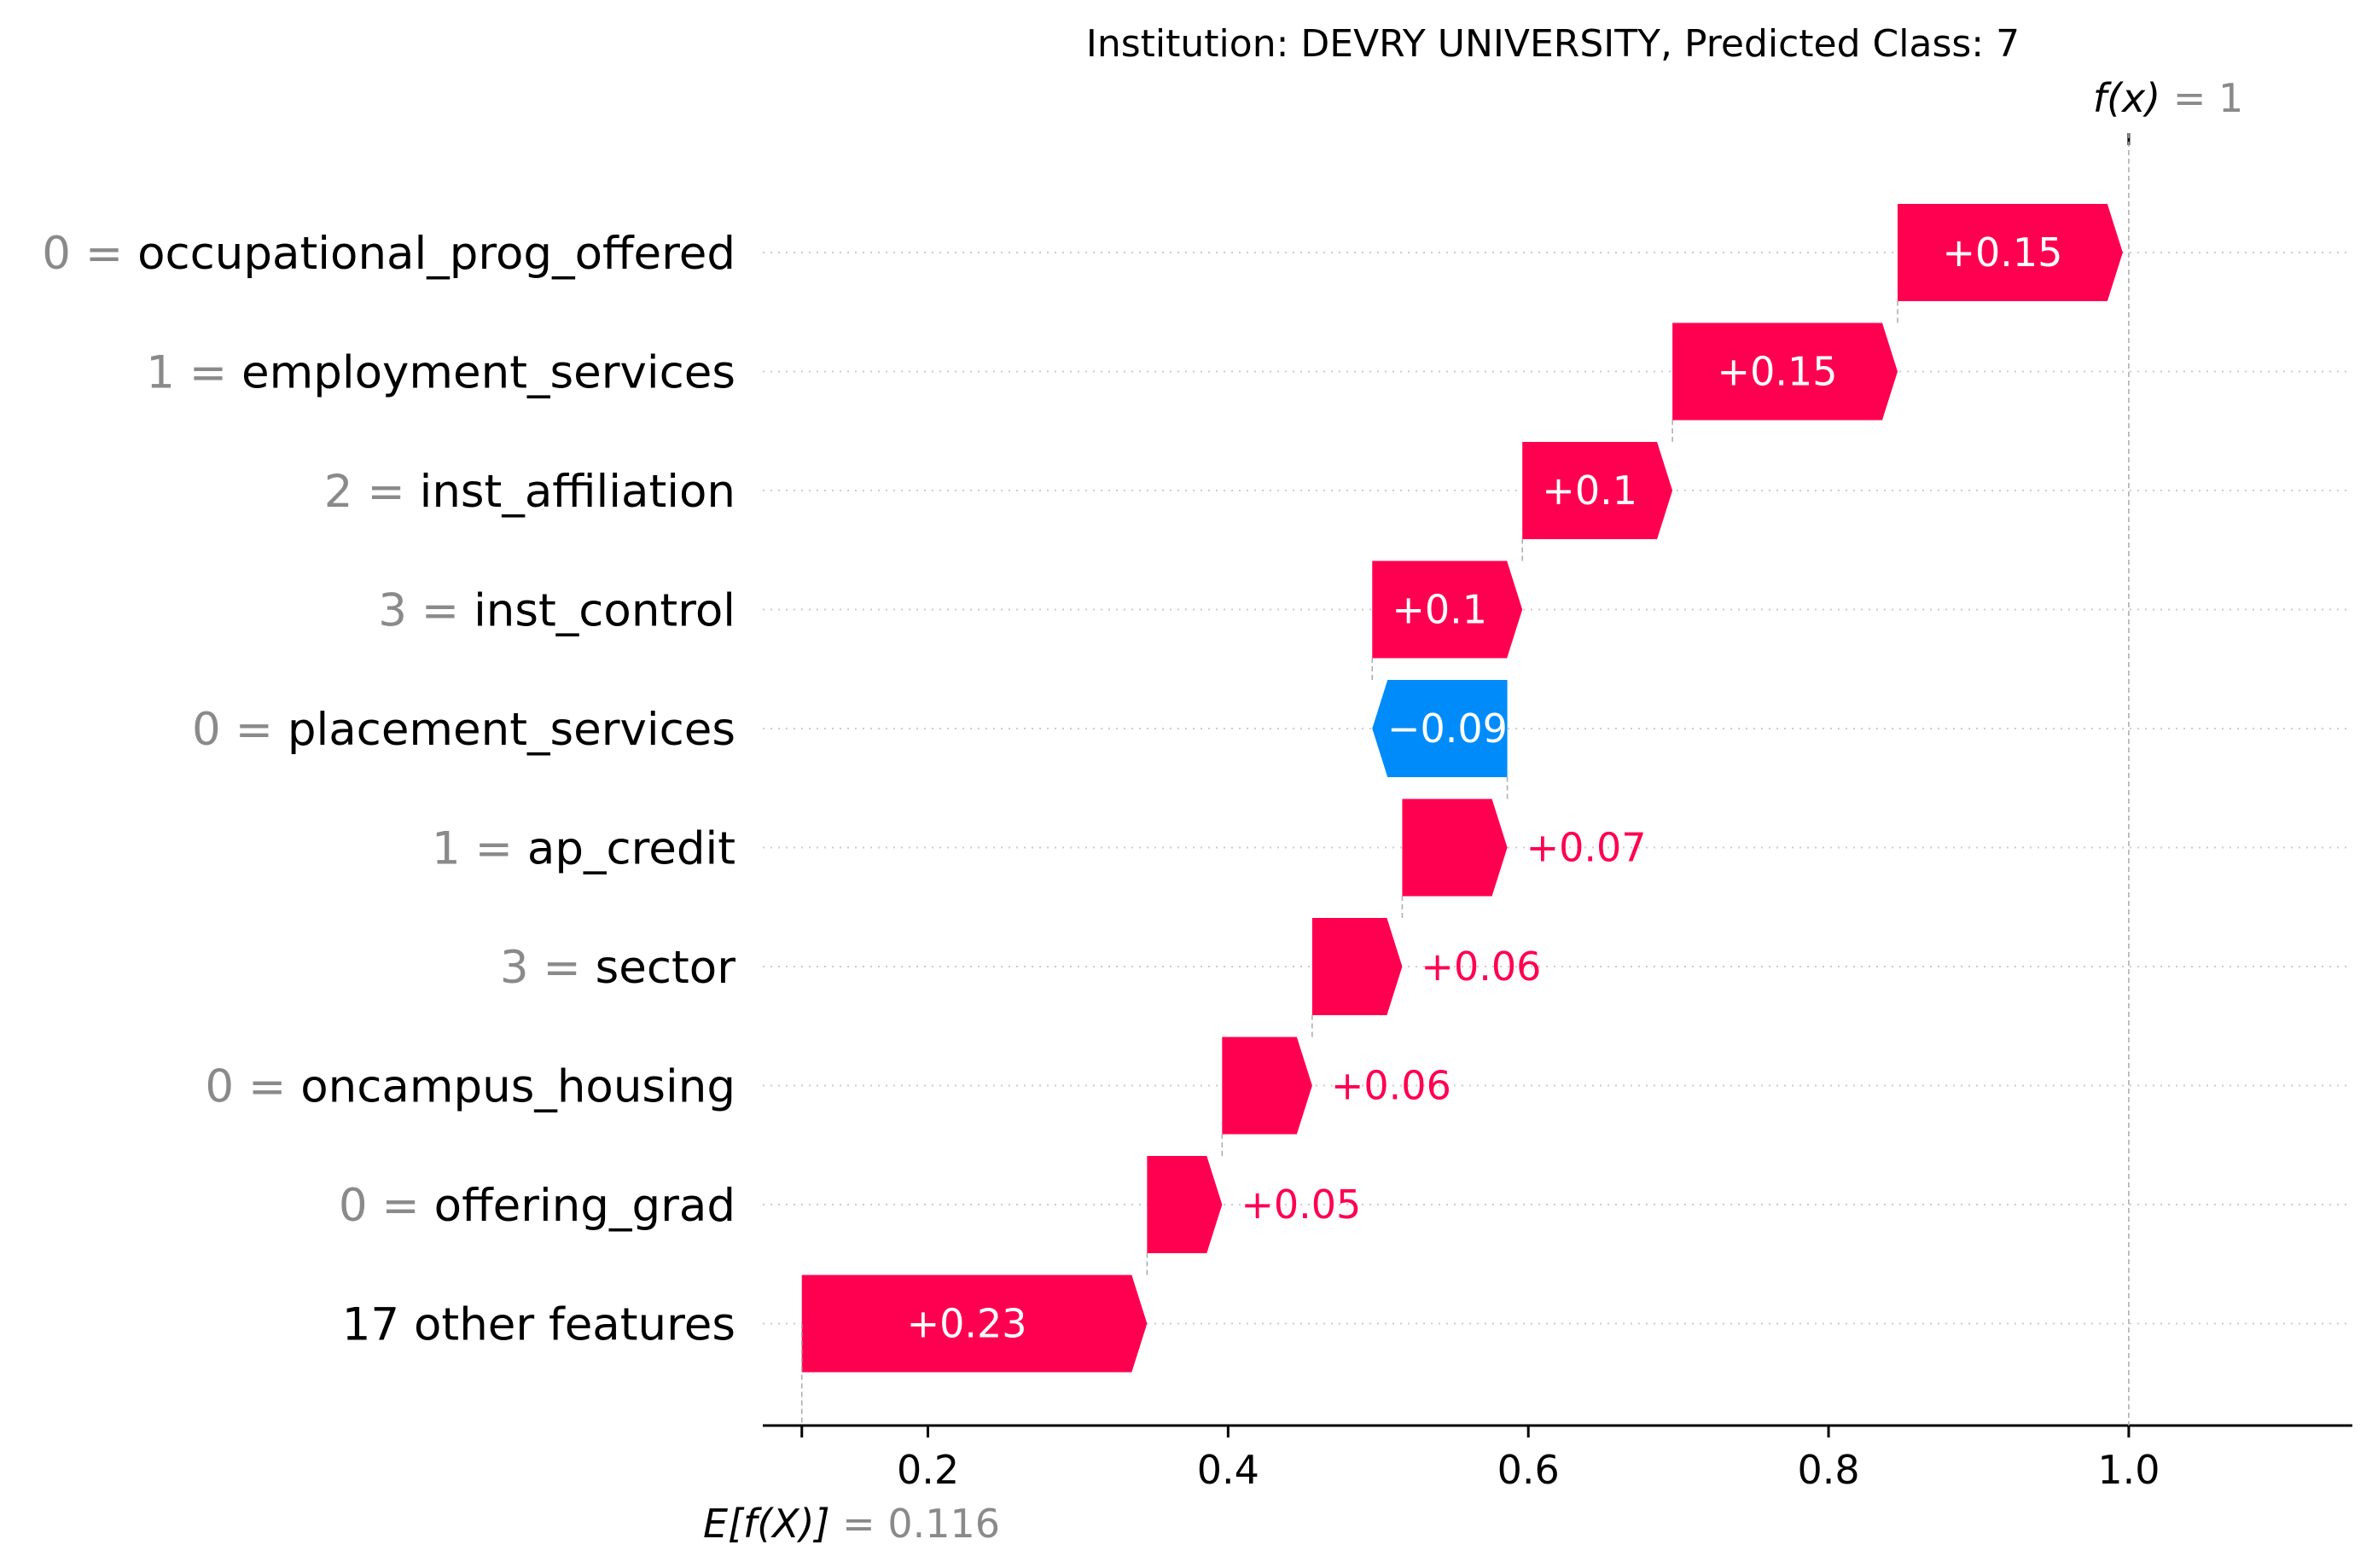 The width and height of the screenshot is (2372, 1568). I want to click on bar-value-label: +0.07, so click(1586, 848).